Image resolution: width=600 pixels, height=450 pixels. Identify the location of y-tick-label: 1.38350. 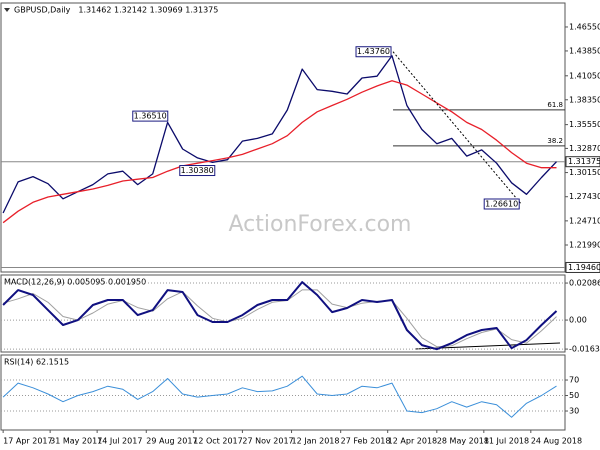
(584, 99).